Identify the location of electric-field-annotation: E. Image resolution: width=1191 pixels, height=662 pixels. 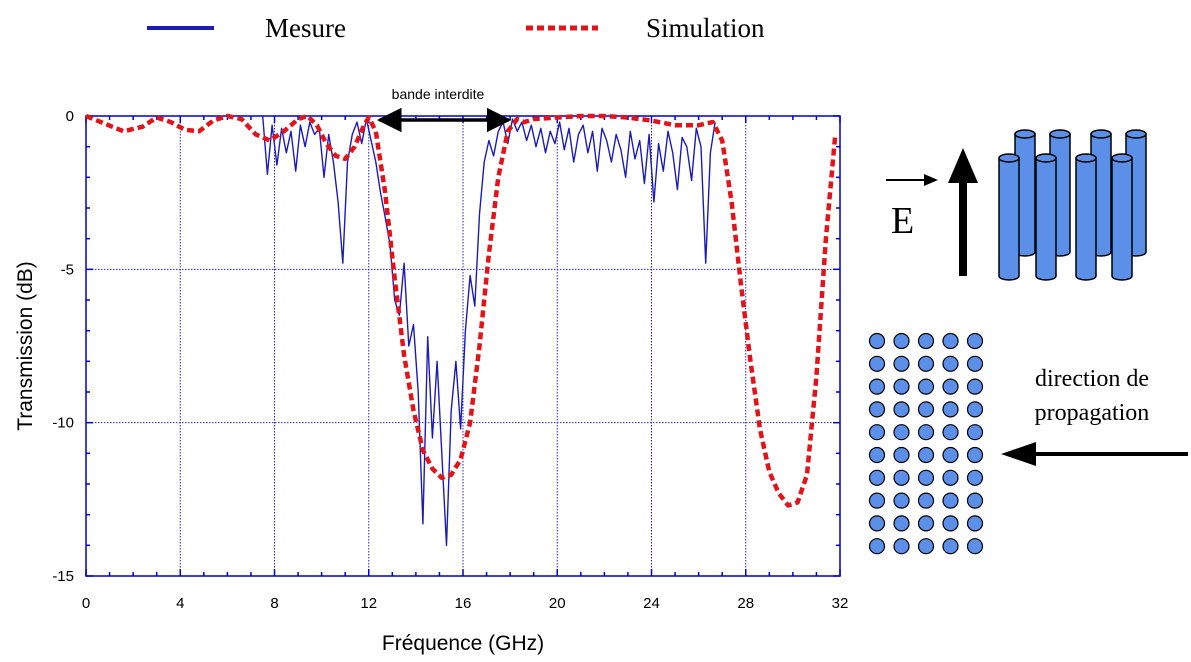
(932, 212).